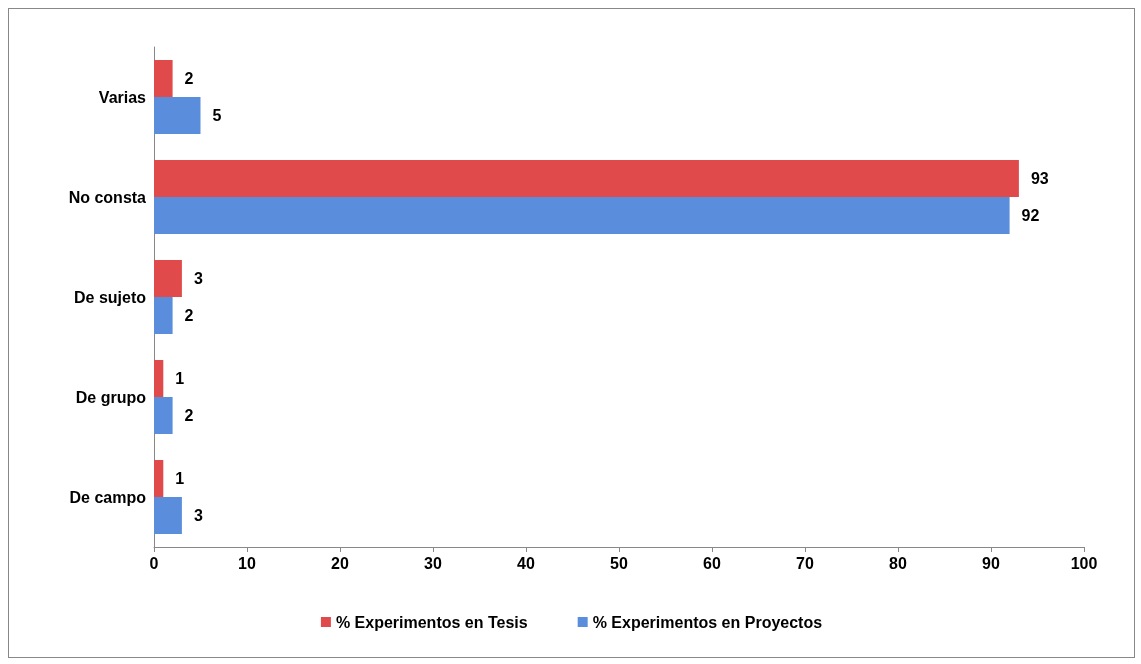 This screenshot has width=1141, height=664. I want to click on x-tick-label: 30, so click(433, 563).